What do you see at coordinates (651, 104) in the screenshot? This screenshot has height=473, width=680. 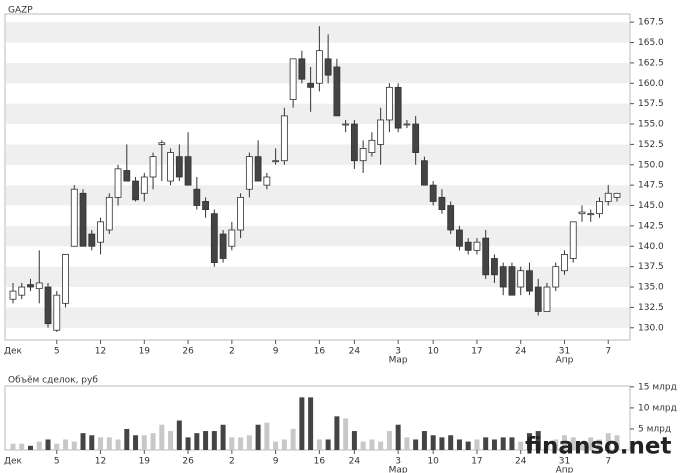 I see `y-tick-label: 157.5` at bounding box center [651, 104].